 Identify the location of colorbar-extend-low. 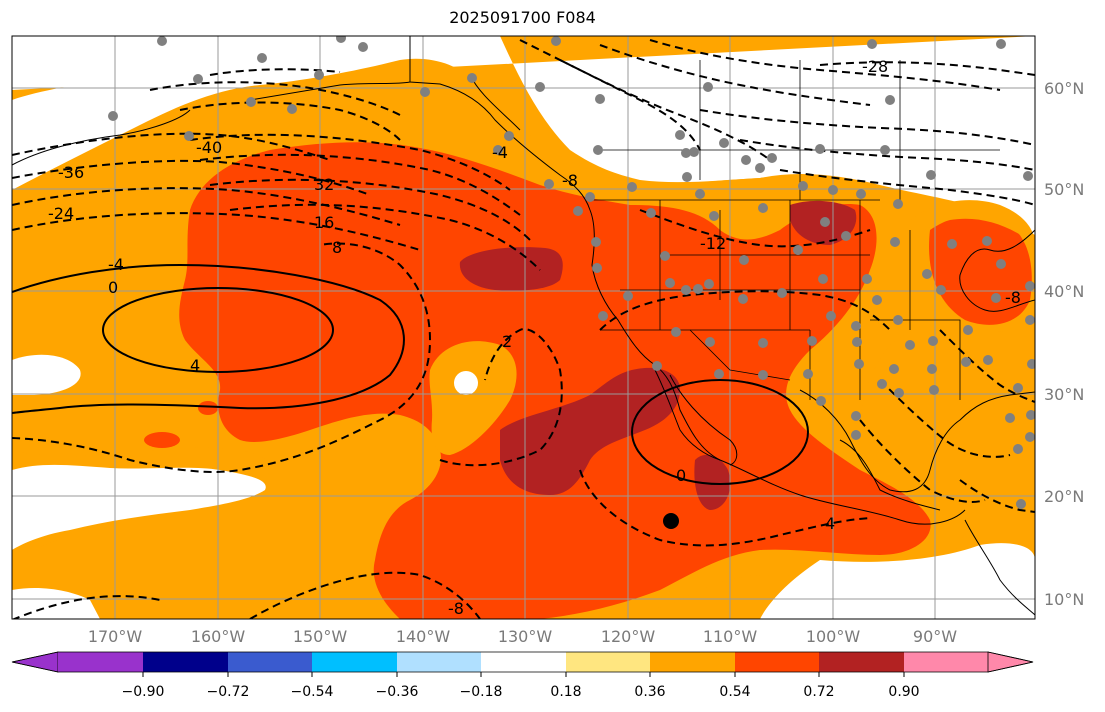
(35, 662).